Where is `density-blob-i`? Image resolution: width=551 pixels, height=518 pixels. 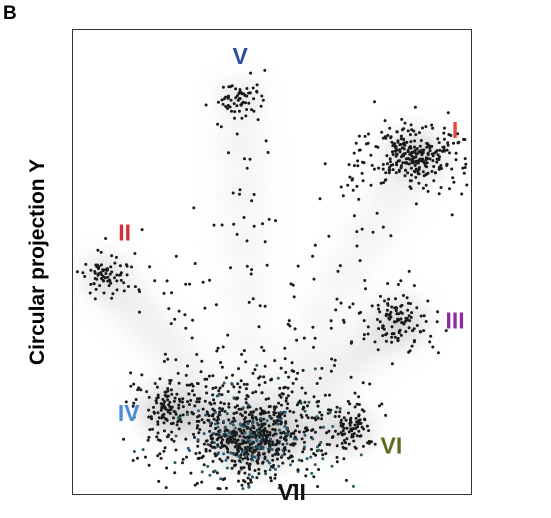 density-blob-i is located at coordinates (300, 356).